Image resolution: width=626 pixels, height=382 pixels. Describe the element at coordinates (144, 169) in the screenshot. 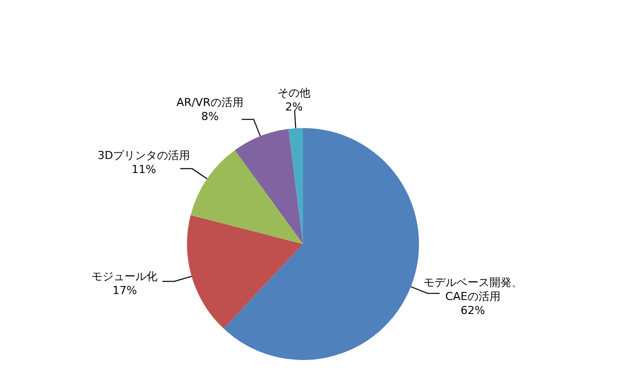

I see `data-label: 11%` at that location.